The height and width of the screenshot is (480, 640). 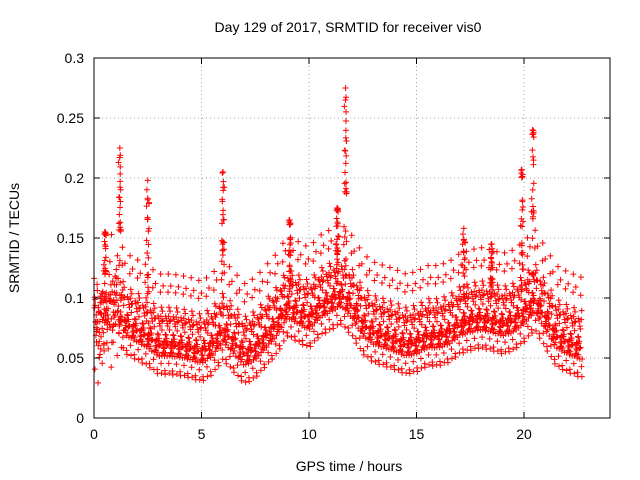 What do you see at coordinates (75, 58) in the screenshot?
I see `y-tick-label: 0.3` at bounding box center [75, 58].